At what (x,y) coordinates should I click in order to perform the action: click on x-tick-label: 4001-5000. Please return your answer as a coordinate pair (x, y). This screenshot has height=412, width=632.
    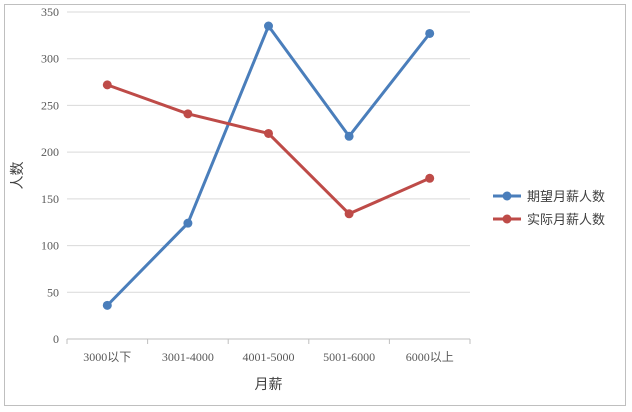
    Looking at the image, I should click on (269, 357).